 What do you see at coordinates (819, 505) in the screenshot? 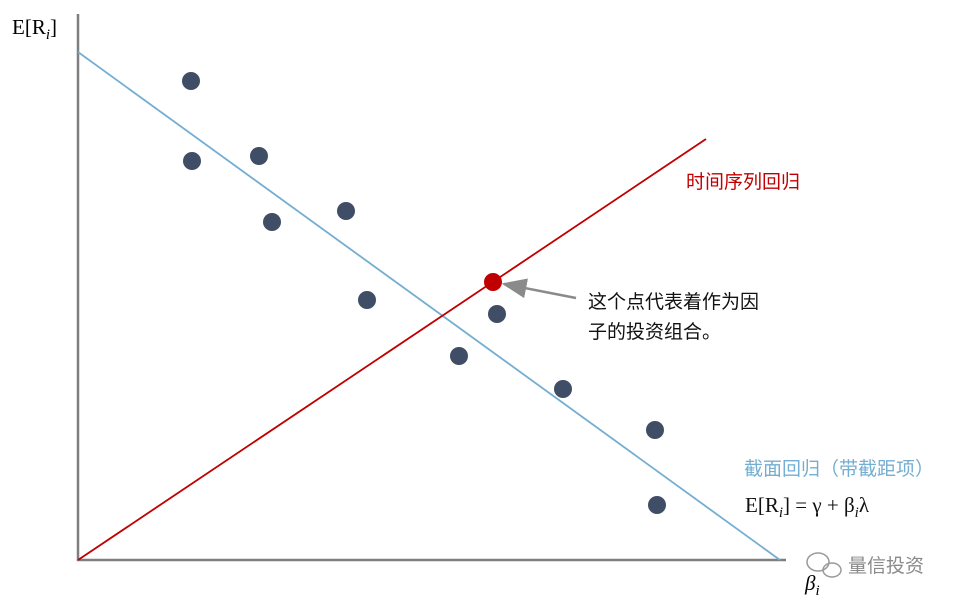
I see `formula-part: ] = γ + β` at bounding box center [819, 505].